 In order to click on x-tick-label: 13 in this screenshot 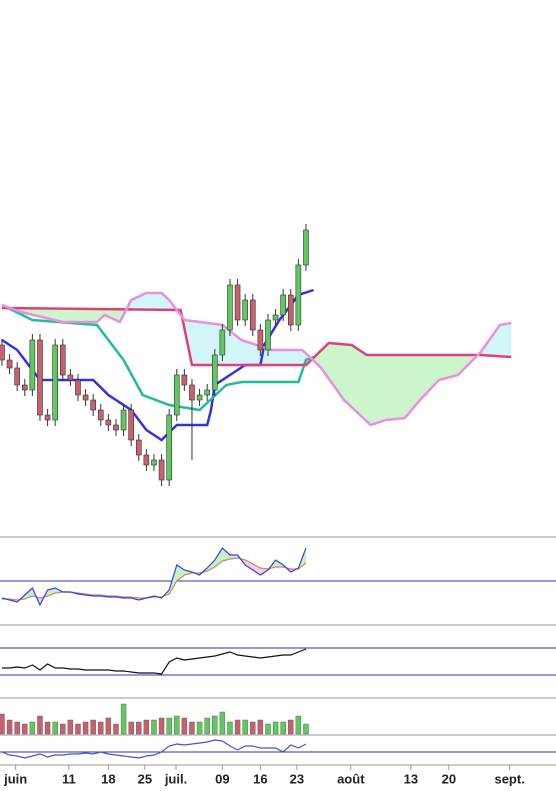, I will do `click(411, 778)`.